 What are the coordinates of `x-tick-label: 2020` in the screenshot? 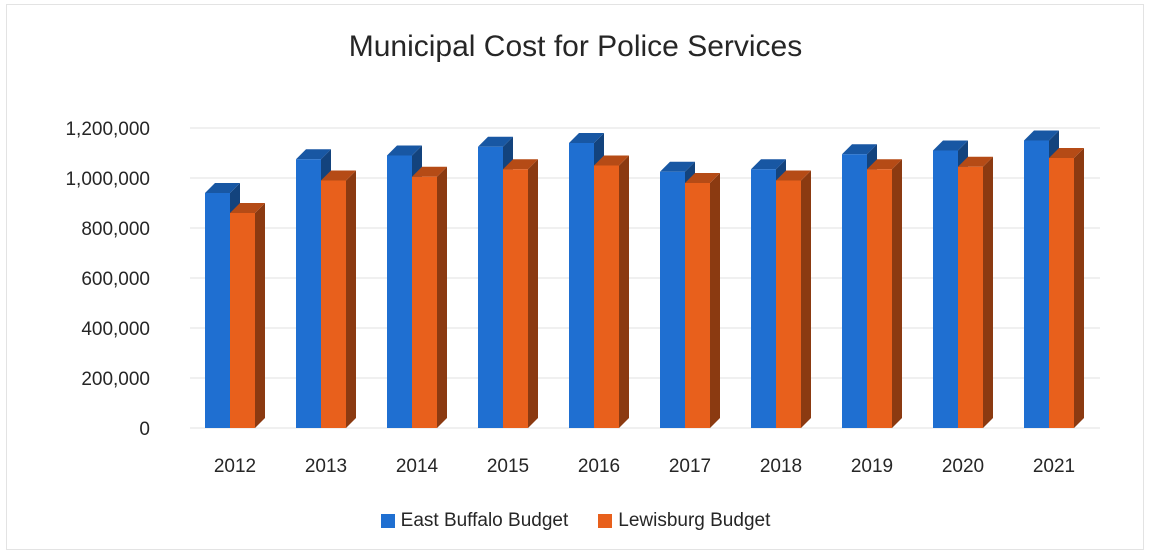 It's located at (963, 466).